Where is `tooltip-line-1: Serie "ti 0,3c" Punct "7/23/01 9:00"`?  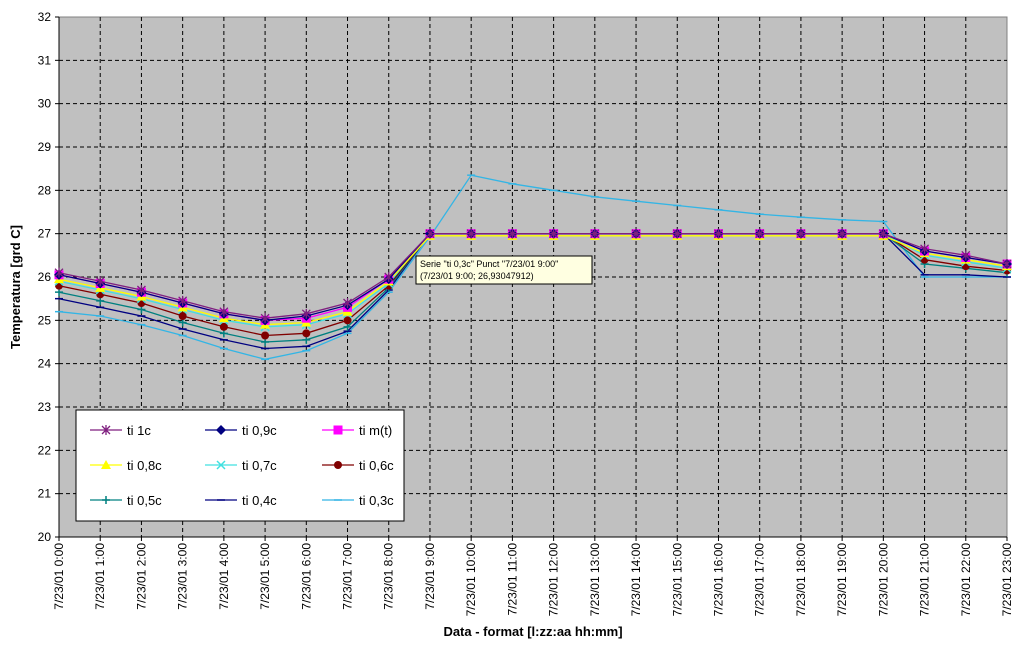 tooltip-line-1: Serie "ti 0,3c" Punct "7/23/01 9:00" is located at coordinates (489, 264).